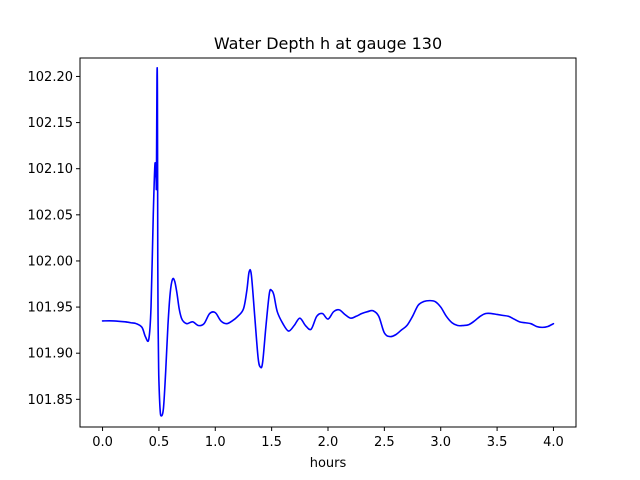  What do you see at coordinates (271, 442) in the screenshot?
I see `x-tick-label: 1.5` at bounding box center [271, 442].